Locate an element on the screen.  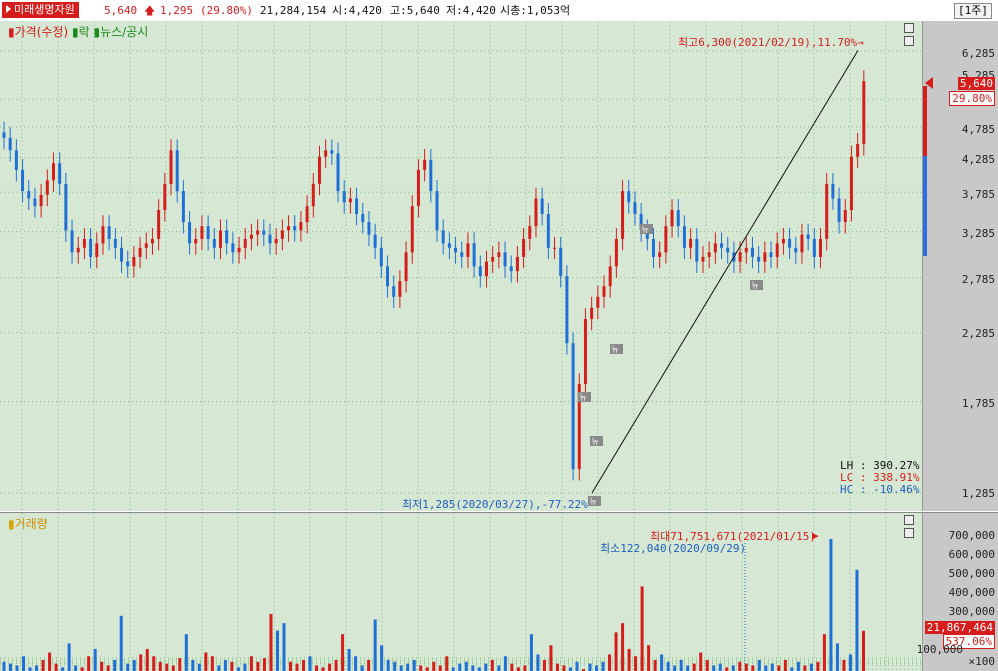
volume-legend: ▮거래량 is located at coordinates (28, 524).